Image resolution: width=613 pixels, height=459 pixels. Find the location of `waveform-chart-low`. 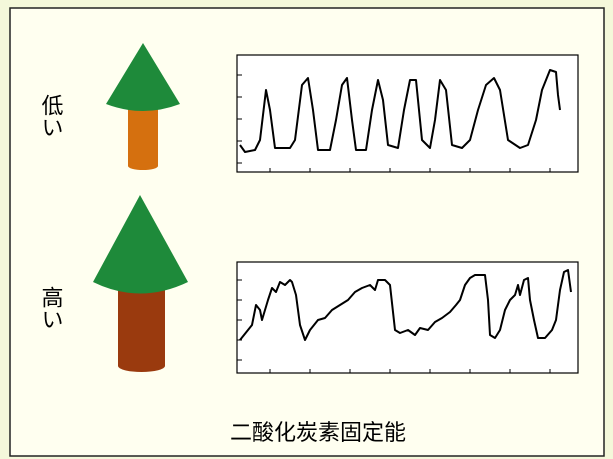

waveform-chart-low is located at coordinates (407, 113).